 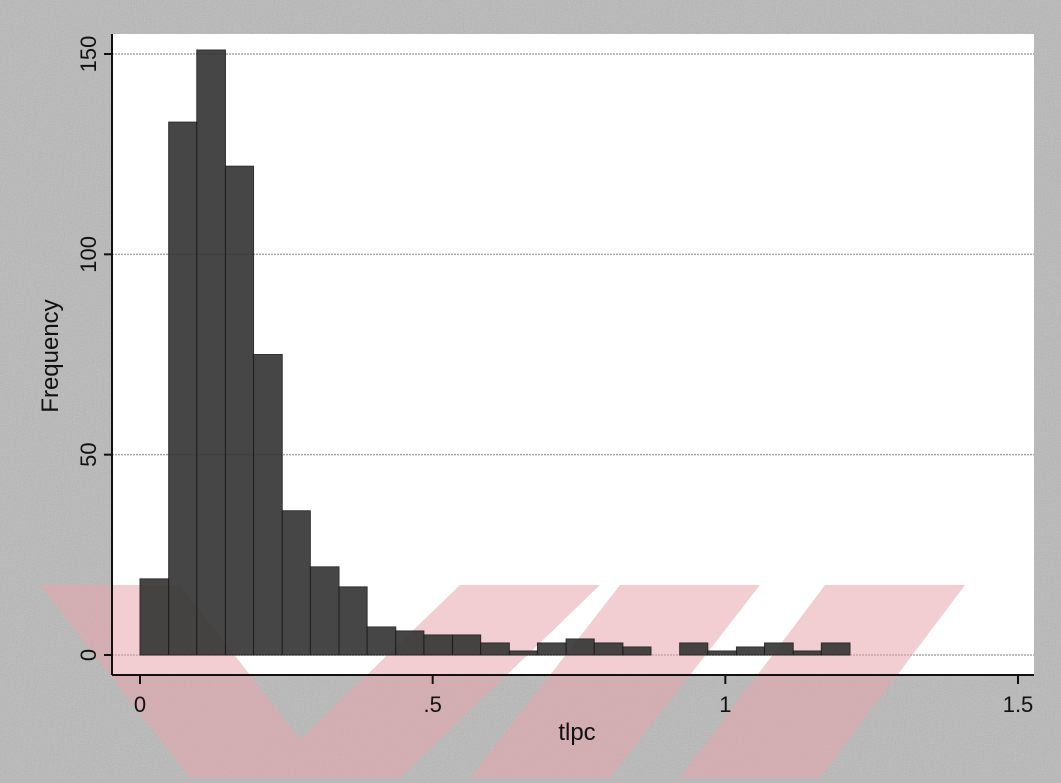 I want to click on y-axis-ticks: 0 50 100 150, so click(x=94, y=348).